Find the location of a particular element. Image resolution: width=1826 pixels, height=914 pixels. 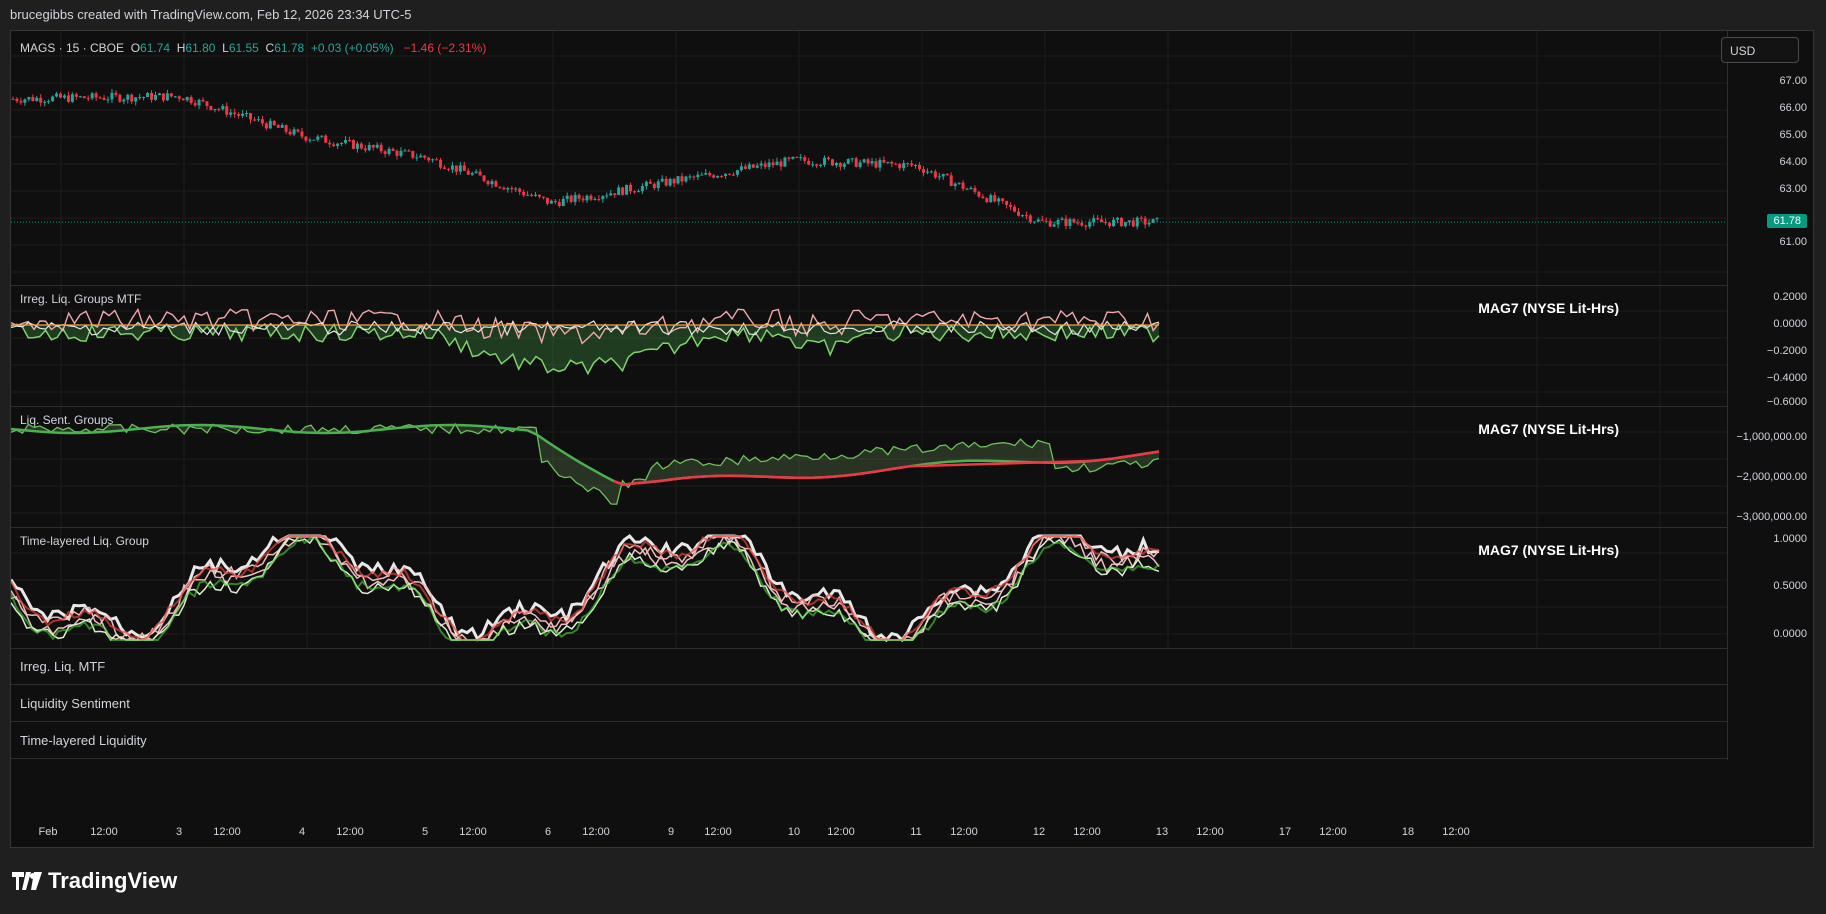

scale-tick: −0.6000 is located at coordinates (1786, 402).